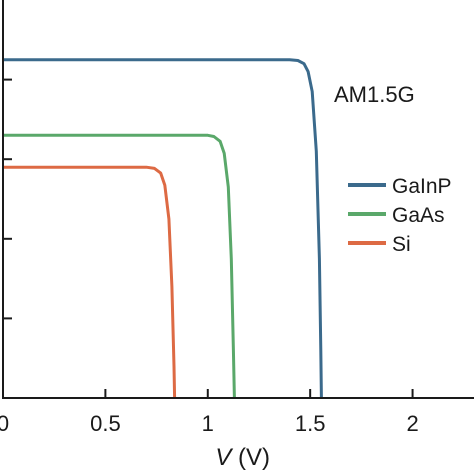  What do you see at coordinates (250, 457) in the screenshot?
I see `x-axis-unit: (V)` at bounding box center [250, 457].